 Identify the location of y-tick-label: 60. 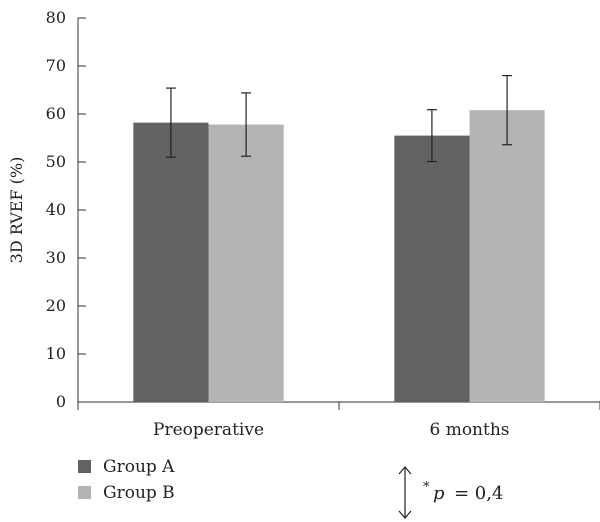
(56, 113).